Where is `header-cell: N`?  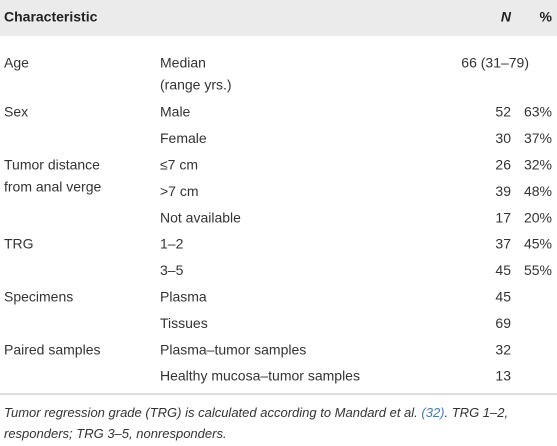
header-cell: N is located at coordinates (506, 17).